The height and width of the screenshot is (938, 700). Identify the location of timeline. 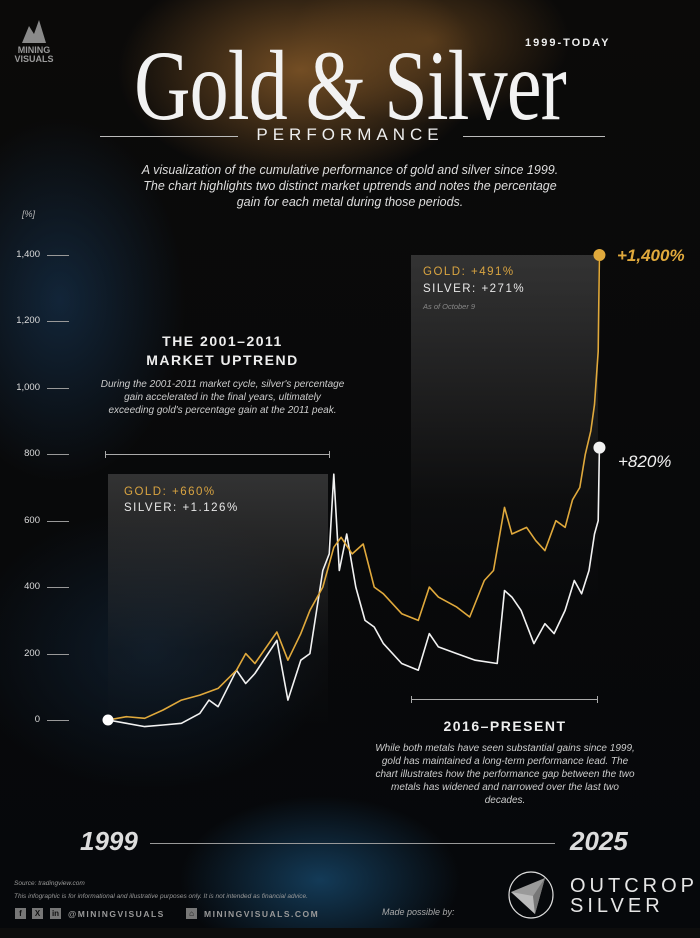
(352, 843).